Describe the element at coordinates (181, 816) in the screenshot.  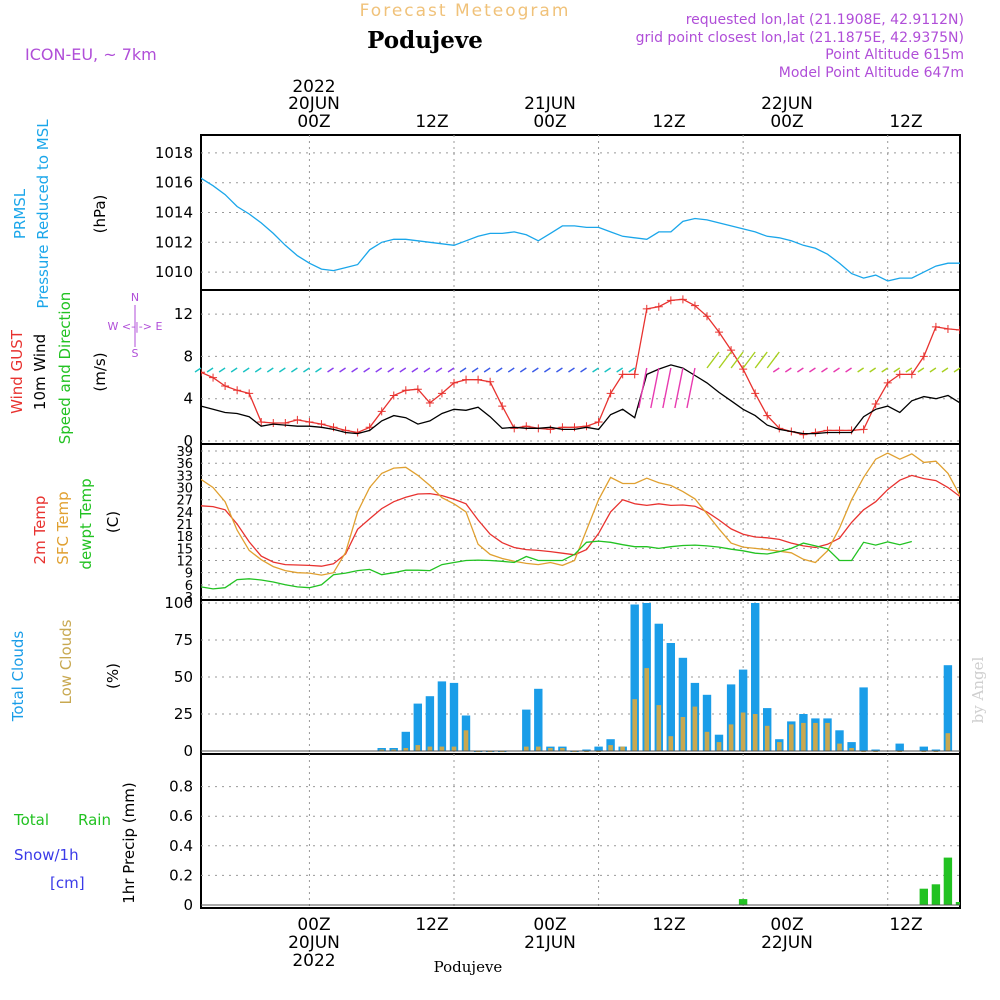
I see `precipitation-ytick-label: 0.6` at that location.